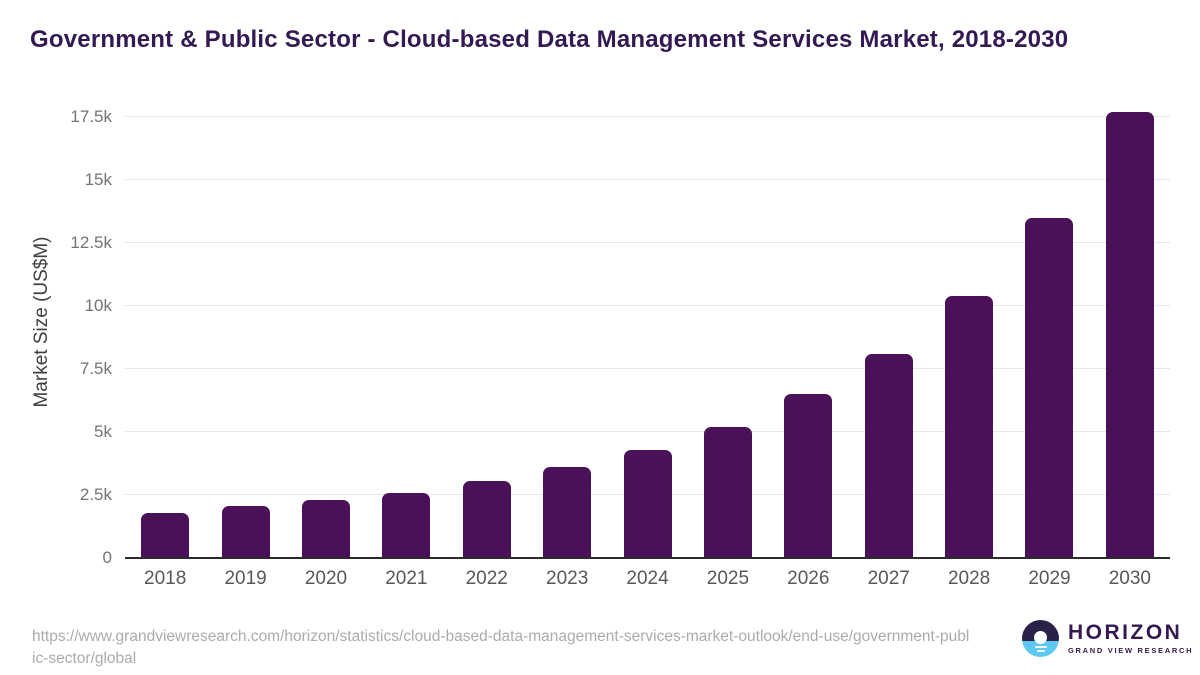  Describe the element at coordinates (95, 494) in the screenshot. I see `y-tick-label: 2.5k` at that location.